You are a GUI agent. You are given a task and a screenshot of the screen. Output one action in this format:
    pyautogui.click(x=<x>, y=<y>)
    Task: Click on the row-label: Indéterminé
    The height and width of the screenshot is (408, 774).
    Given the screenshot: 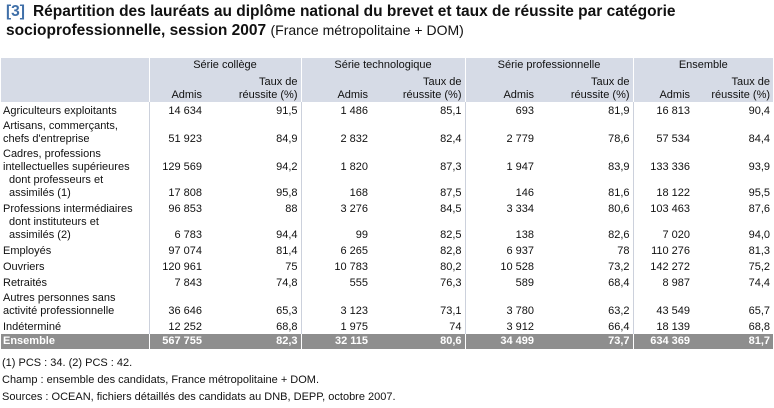 What is the action you would take?
    pyautogui.click(x=75, y=326)
    